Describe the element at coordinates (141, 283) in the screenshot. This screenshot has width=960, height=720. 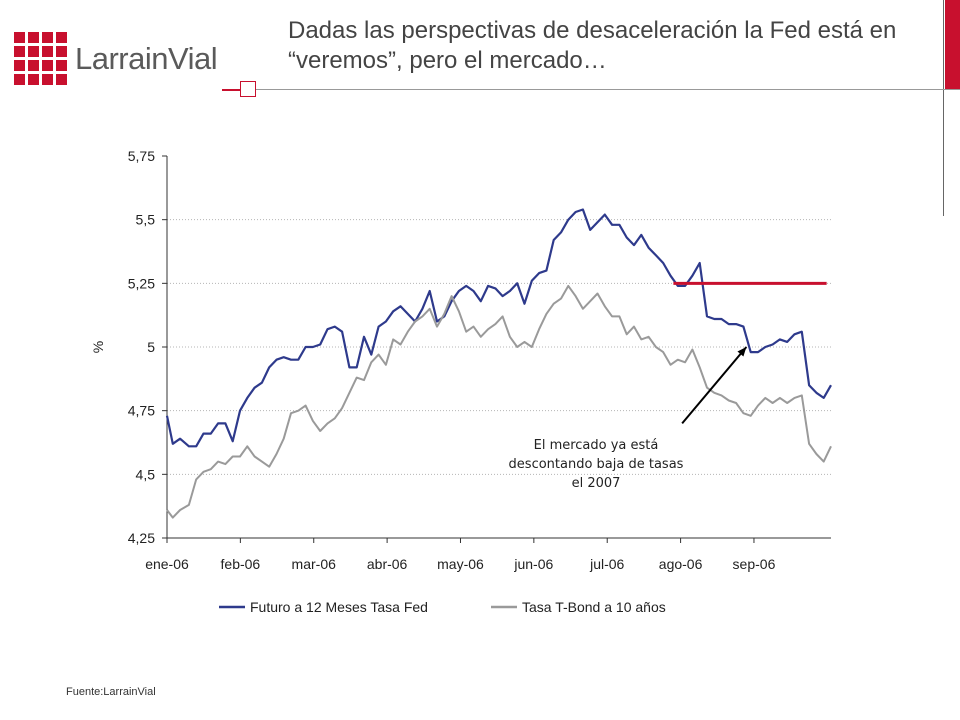
I see `y-tick-label: 5,25` at that location.